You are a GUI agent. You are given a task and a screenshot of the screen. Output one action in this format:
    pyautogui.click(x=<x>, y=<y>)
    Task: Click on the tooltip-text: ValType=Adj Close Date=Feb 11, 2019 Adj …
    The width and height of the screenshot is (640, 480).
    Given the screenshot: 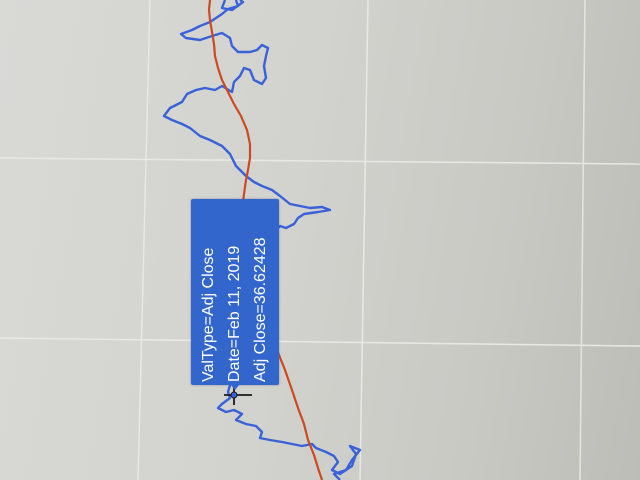 What is the action you would take?
    pyautogui.click(x=235, y=292)
    